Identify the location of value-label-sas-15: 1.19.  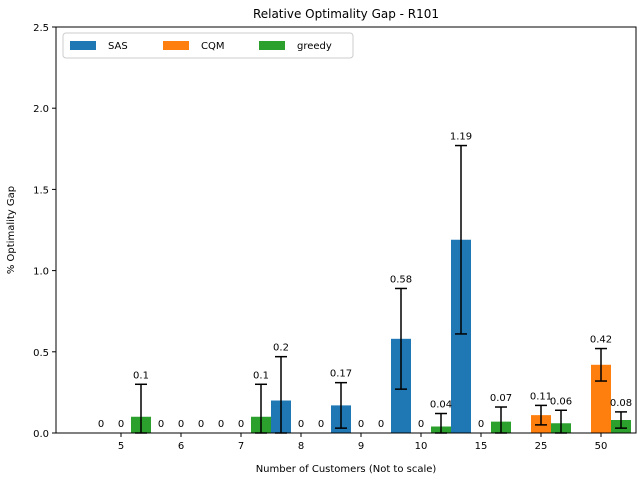
(461, 137).